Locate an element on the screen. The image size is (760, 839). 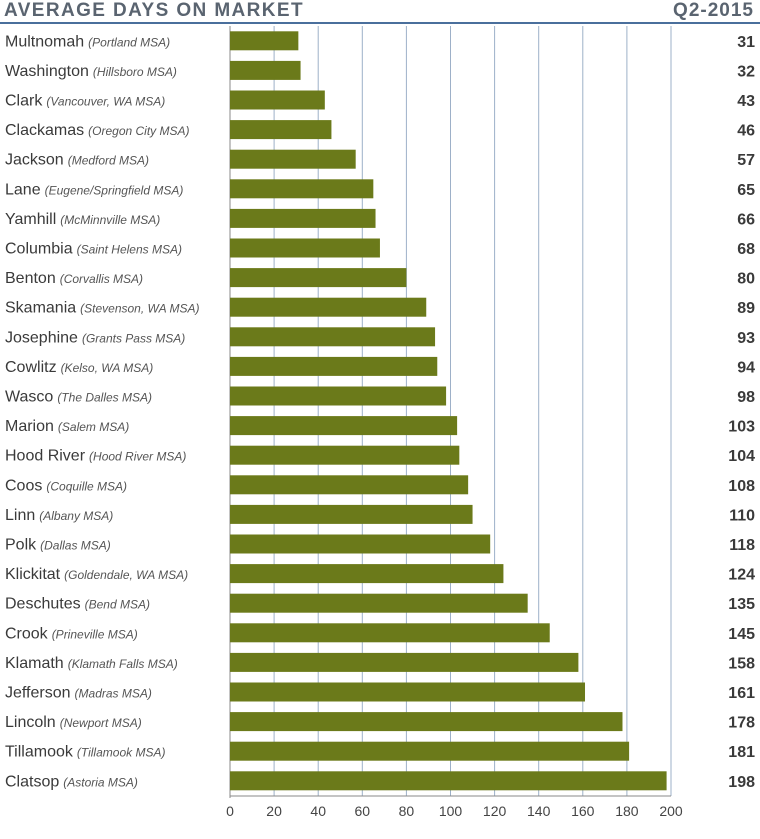
county-name: Klamath is located at coordinates (34, 663).